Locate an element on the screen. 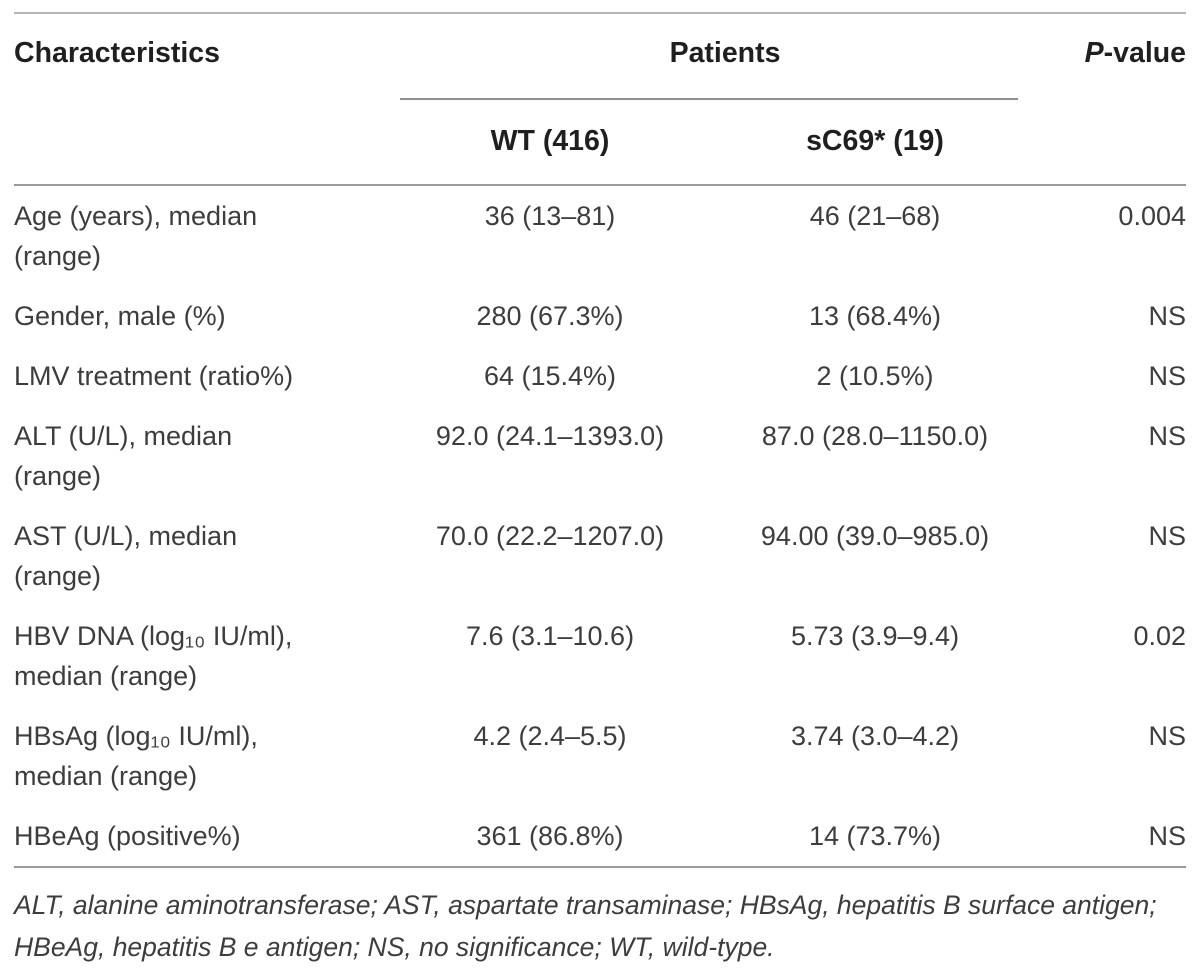  table-header-row: Characteristics Patients P-value is located at coordinates (600, 53).